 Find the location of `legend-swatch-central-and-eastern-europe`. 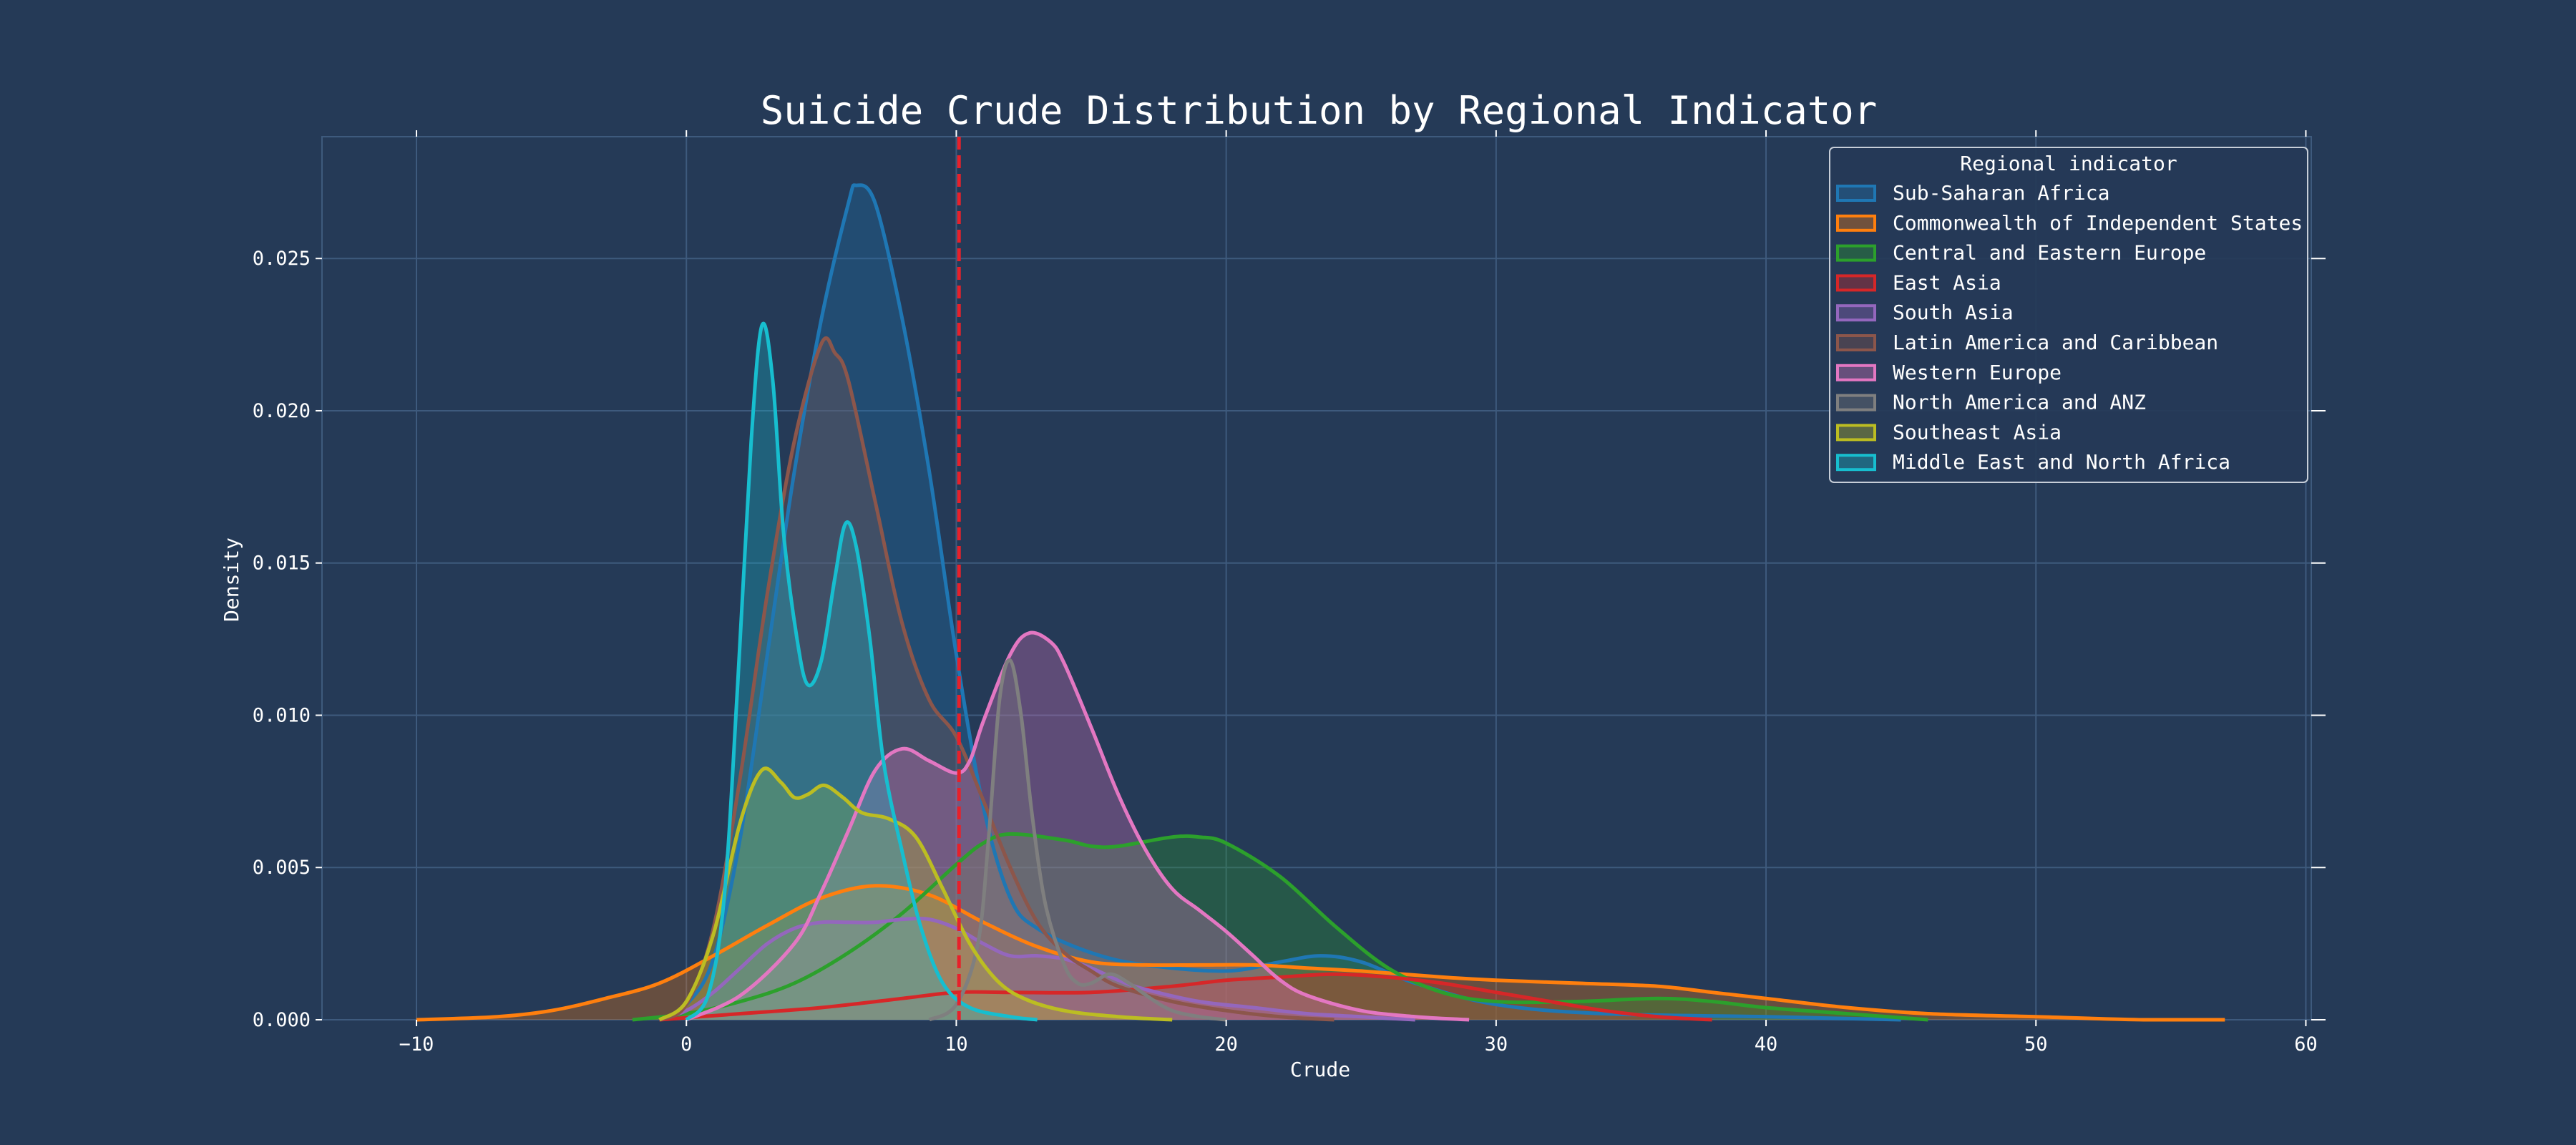

legend-swatch-central-and-eastern-europe is located at coordinates (1856, 253).